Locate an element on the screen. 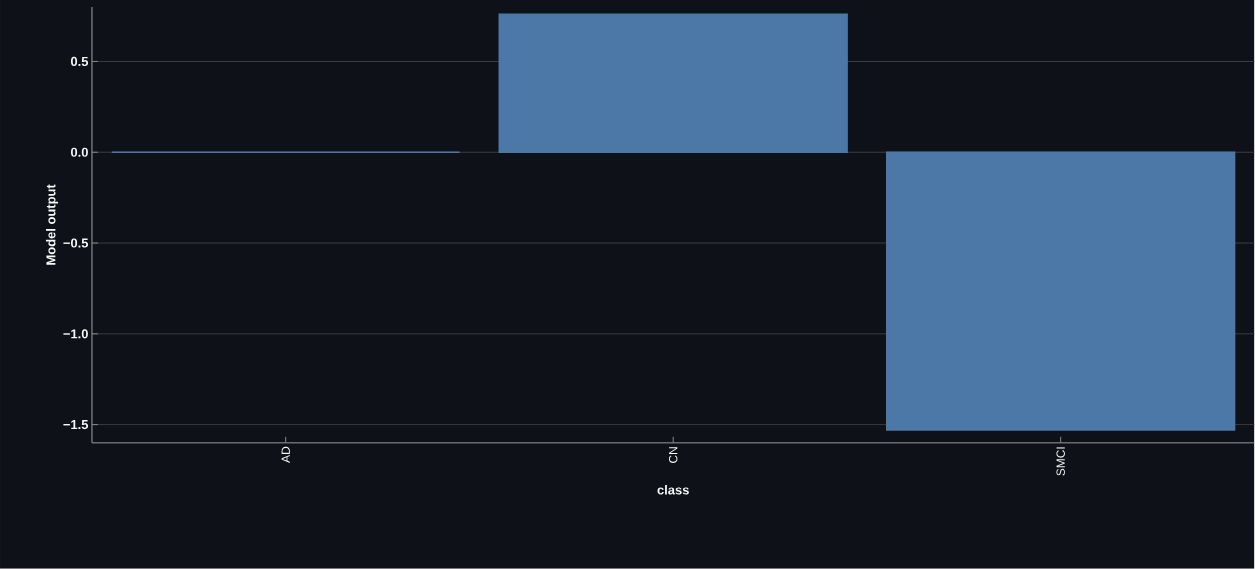 This screenshot has height=569, width=1255. y-axis-title: Model output is located at coordinates (52, 224).